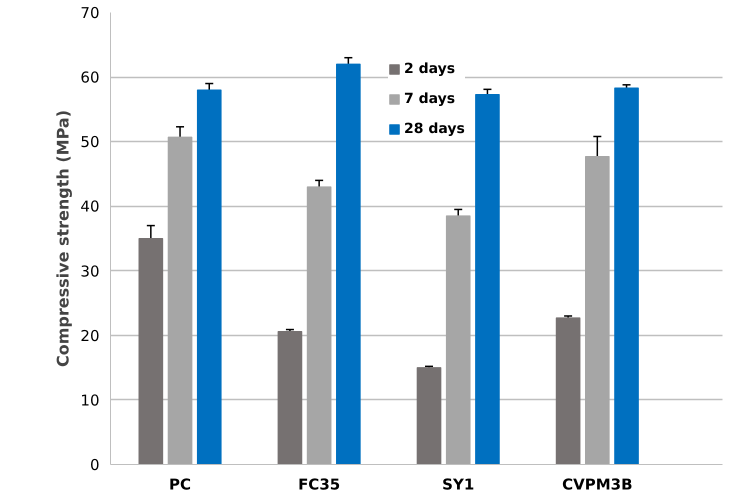 The image size is (742, 504). I want to click on x-tick-label: CVPM3B, so click(597, 485).